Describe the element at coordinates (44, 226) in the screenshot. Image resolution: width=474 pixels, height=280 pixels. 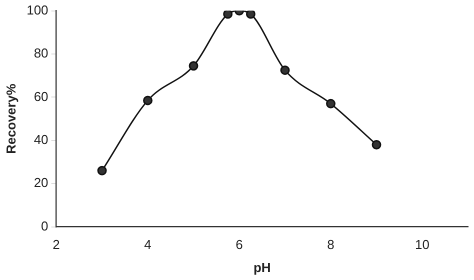
I see `y-tick-label: 0` at that location.